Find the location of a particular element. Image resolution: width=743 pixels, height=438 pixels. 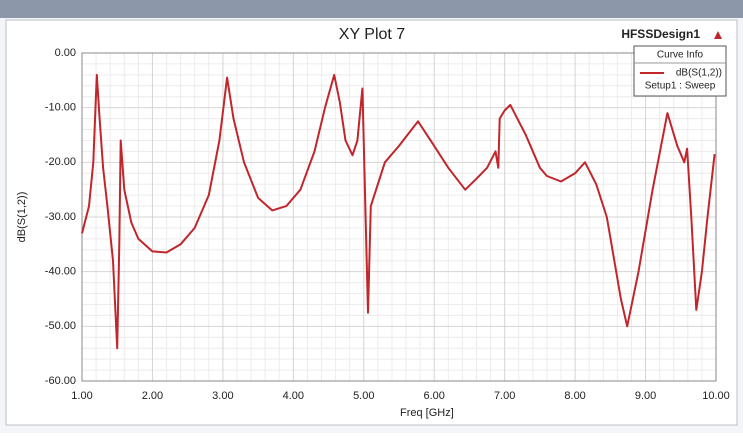

x-tick-label: 7.00 is located at coordinates (504, 396).